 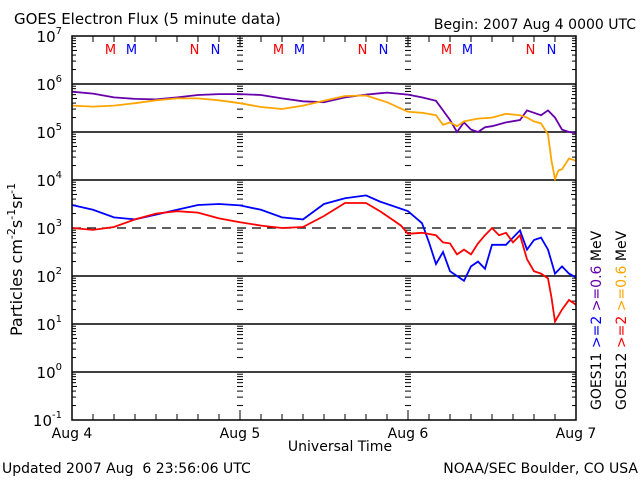 What do you see at coordinates (147, 19) in the screenshot?
I see `chart-title: GOES Electron Flux (5 minute data)` at bounding box center [147, 19].